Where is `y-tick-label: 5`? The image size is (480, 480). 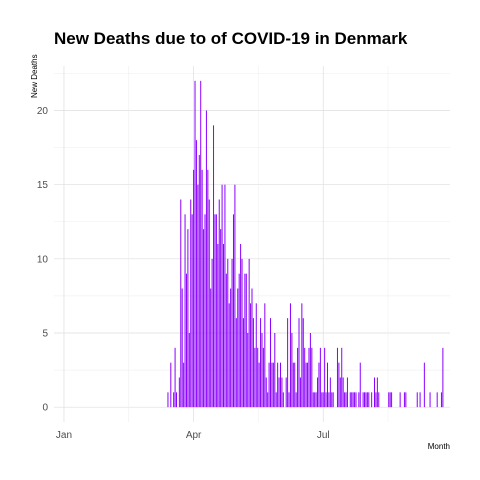
y-tick-label: 5 is located at coordinates (45, 334).